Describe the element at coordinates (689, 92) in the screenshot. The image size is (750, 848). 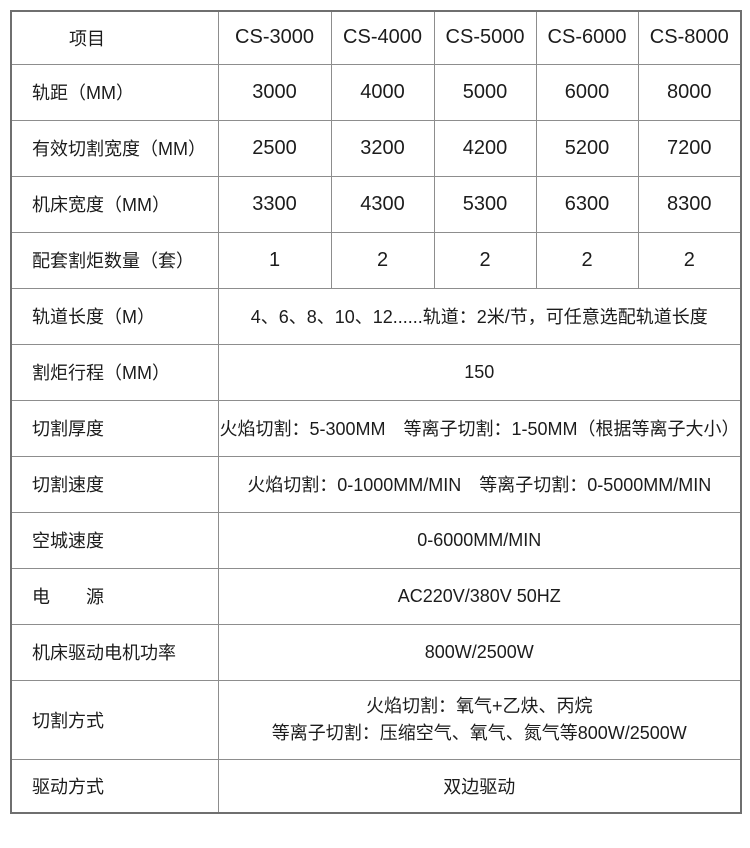
I see `spec-value: 8000` at that location.